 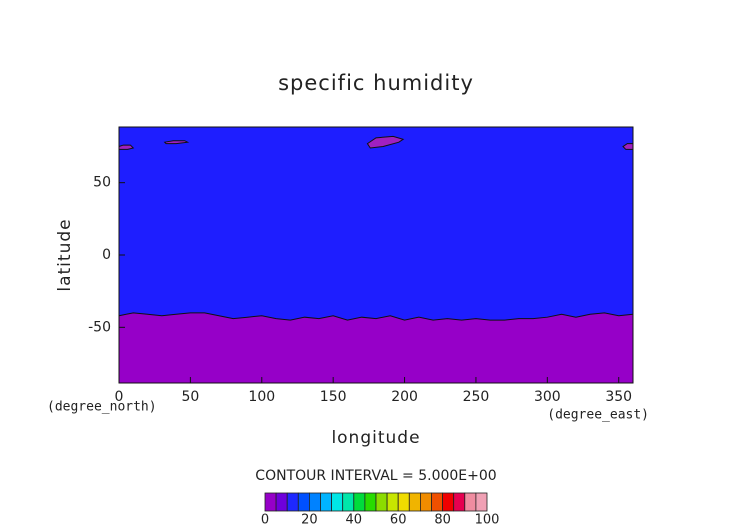 What do you see at coordinates (333, 397) in the screenshot?
I see `x-tick-label: 150` at bounding box center [333, 397].